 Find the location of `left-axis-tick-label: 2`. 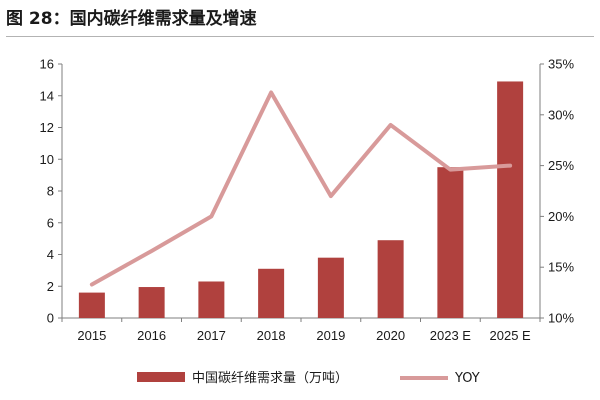

left-axis-tick-label: 2 is located at coordinates (50, 286).